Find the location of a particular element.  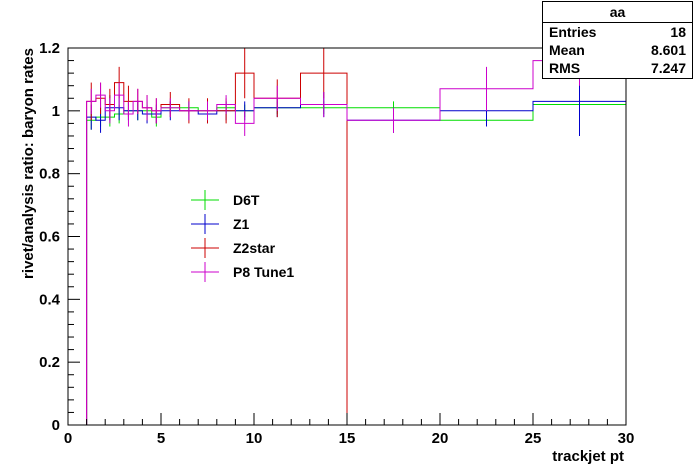

legend-item: P8 Tune1 is located at coordinates (242, 272).